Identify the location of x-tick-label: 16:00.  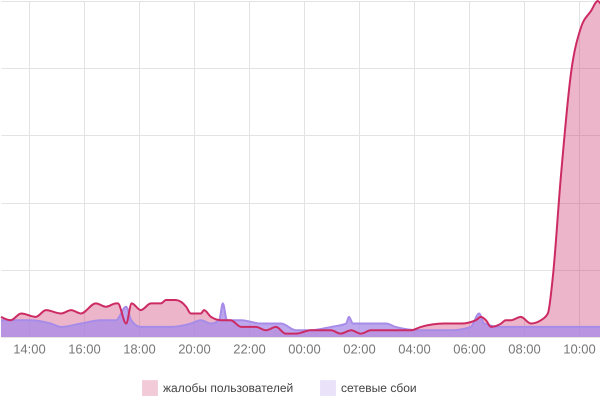
(84, 349).